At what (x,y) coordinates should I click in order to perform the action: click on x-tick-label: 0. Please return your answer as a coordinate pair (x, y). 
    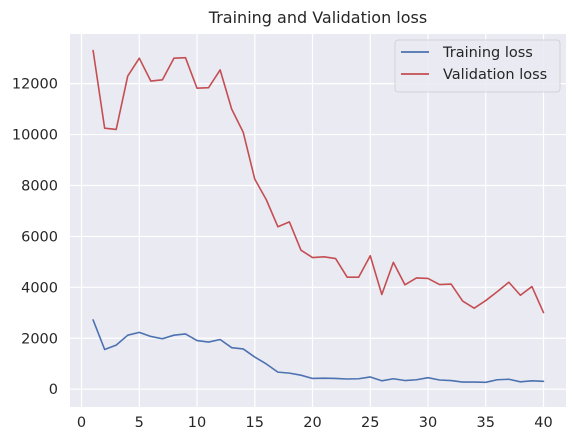
    Looking at the image, I should click on (81, 423).